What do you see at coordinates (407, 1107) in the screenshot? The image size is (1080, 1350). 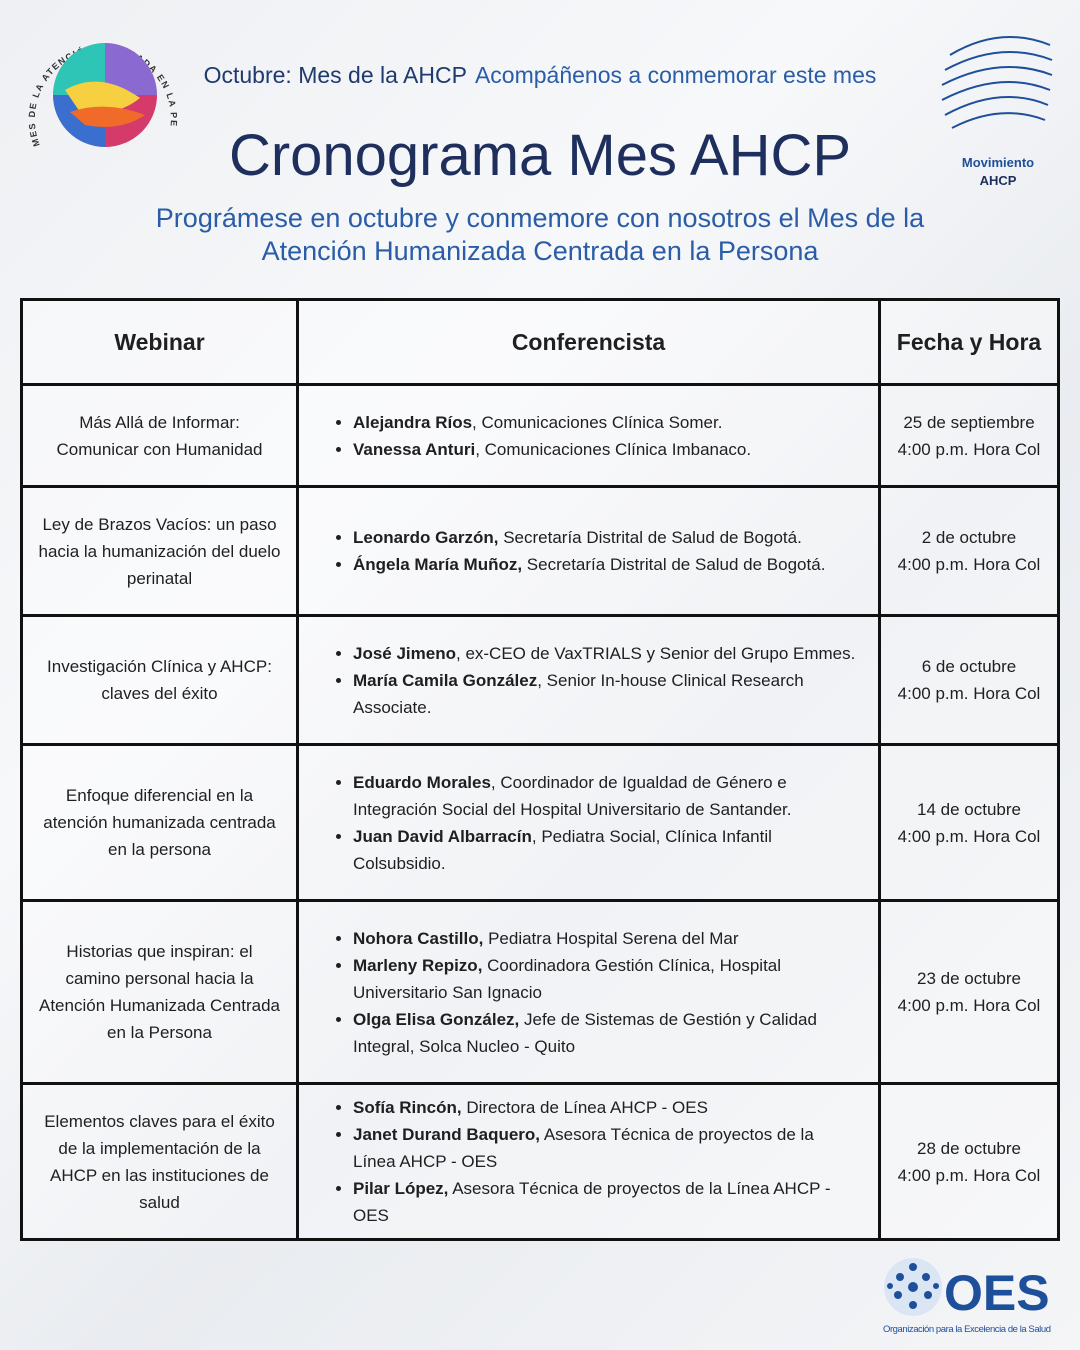 I see `speaker-name: Sofía Rincón,` at bounding box center [407, 1107].